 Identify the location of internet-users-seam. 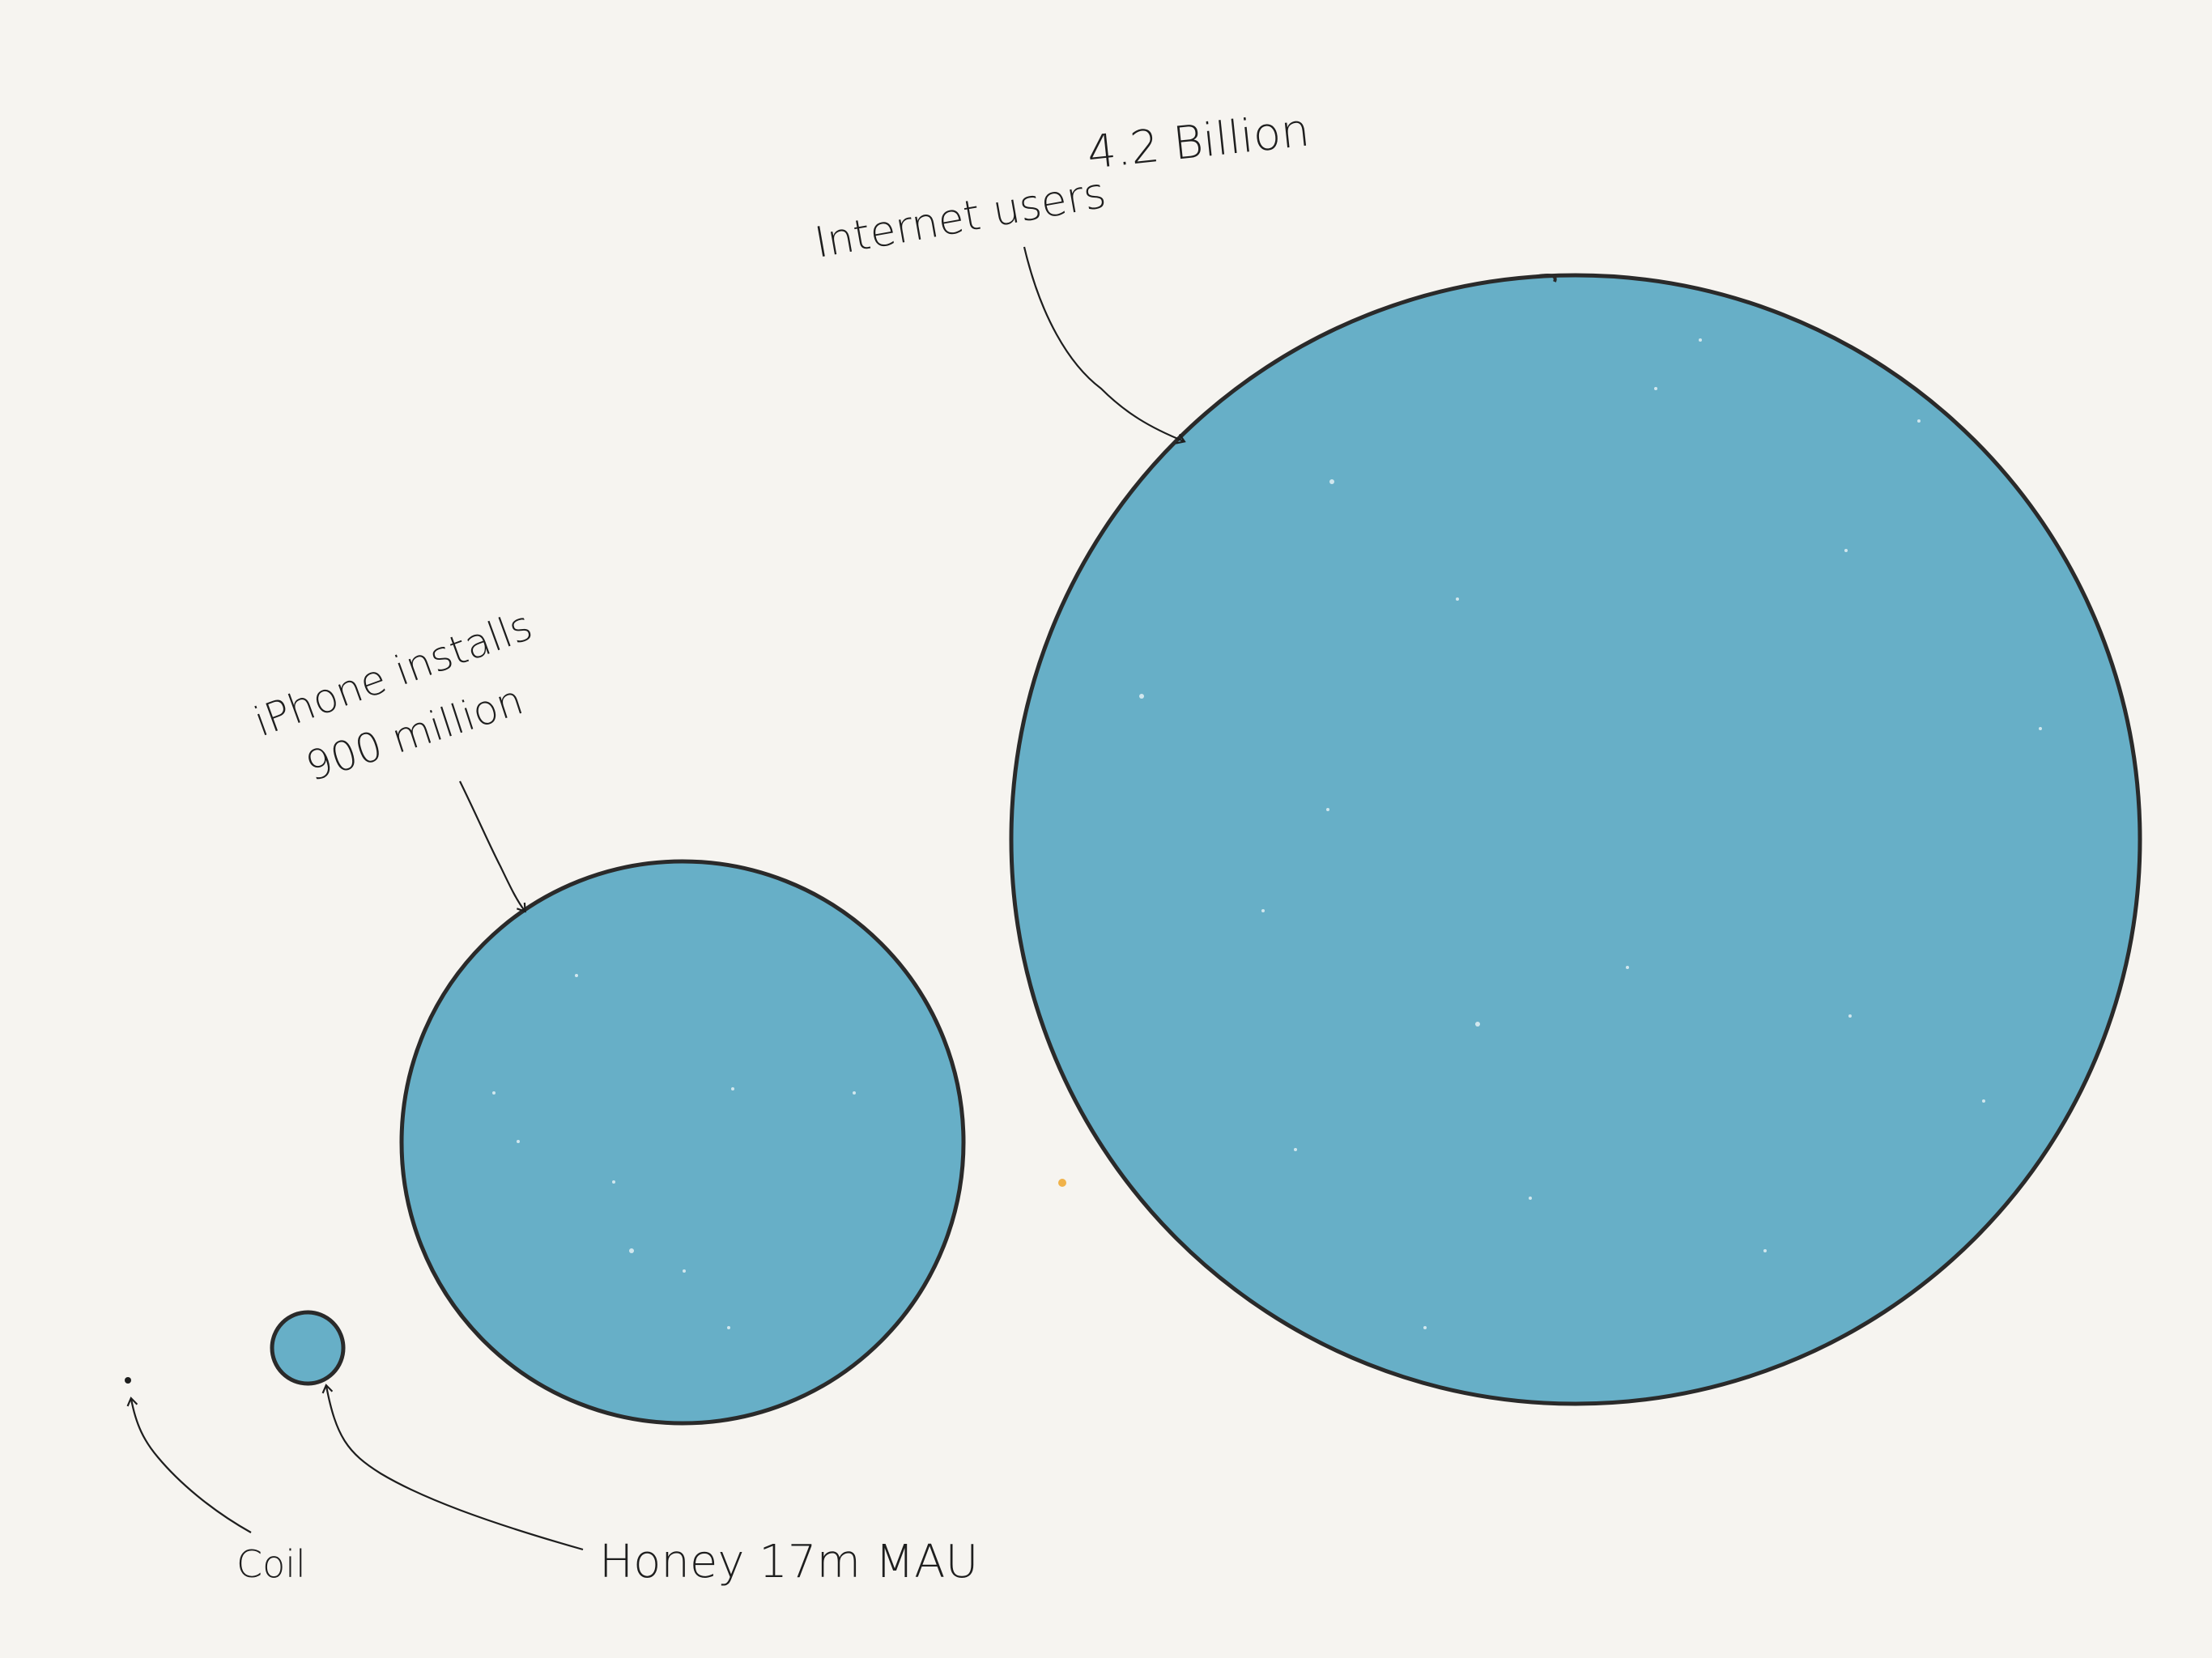
(1546, 278).